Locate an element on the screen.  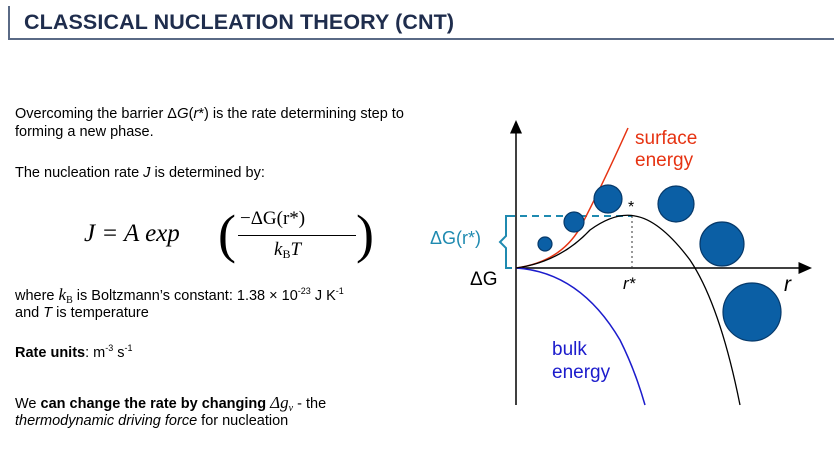
total-free-energy-curve is located at coordinates (628, 310).